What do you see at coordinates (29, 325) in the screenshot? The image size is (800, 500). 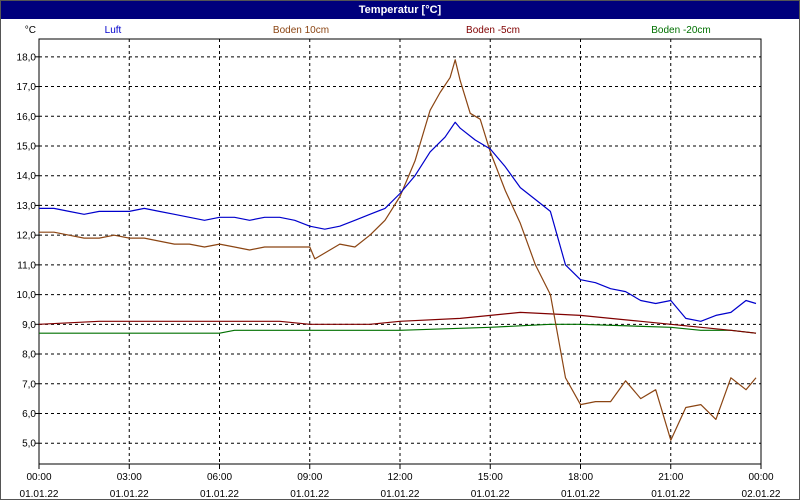 I see `y-tick-label: 9,0` at bounding box center [29, 325].